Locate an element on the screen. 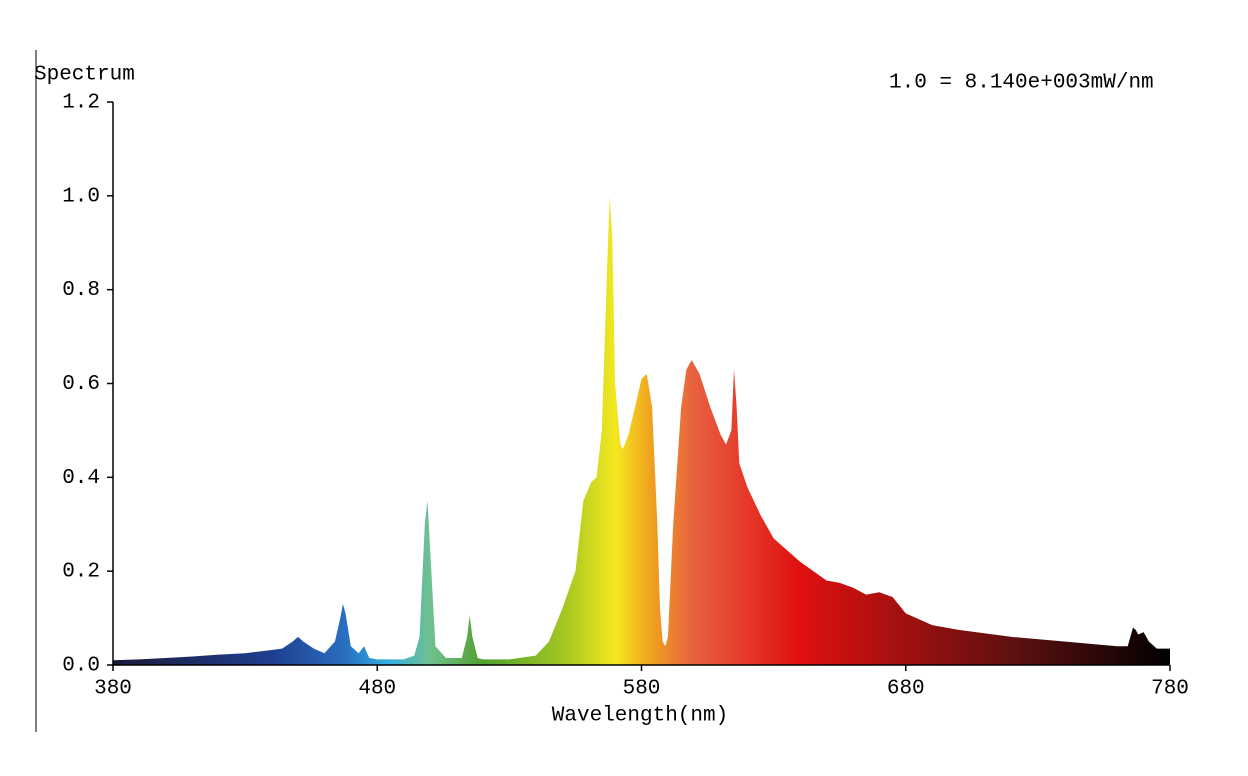  y-tick-label: 1.2 is located at coordinates (81, 103).